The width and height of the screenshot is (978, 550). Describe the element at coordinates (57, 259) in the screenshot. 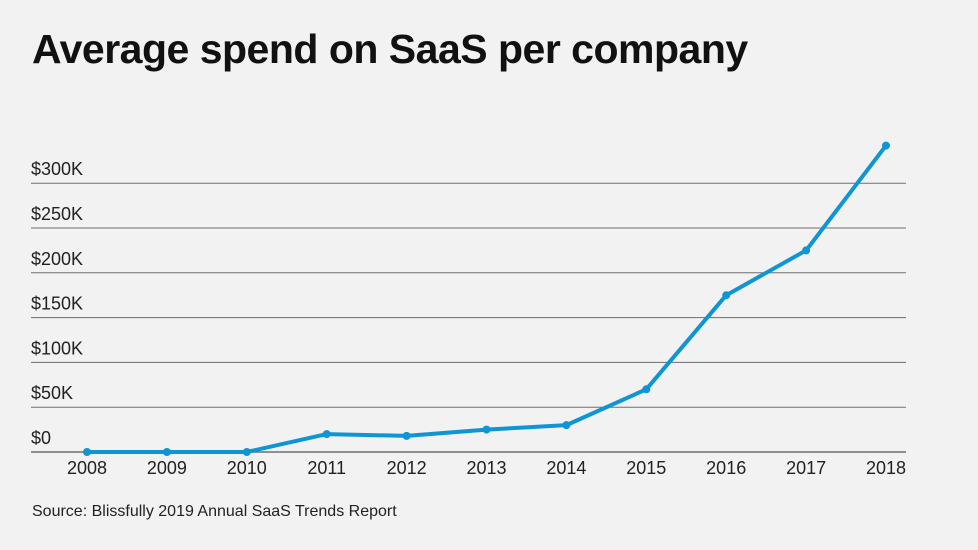

I see `y-tick-label: $200K` at that location.